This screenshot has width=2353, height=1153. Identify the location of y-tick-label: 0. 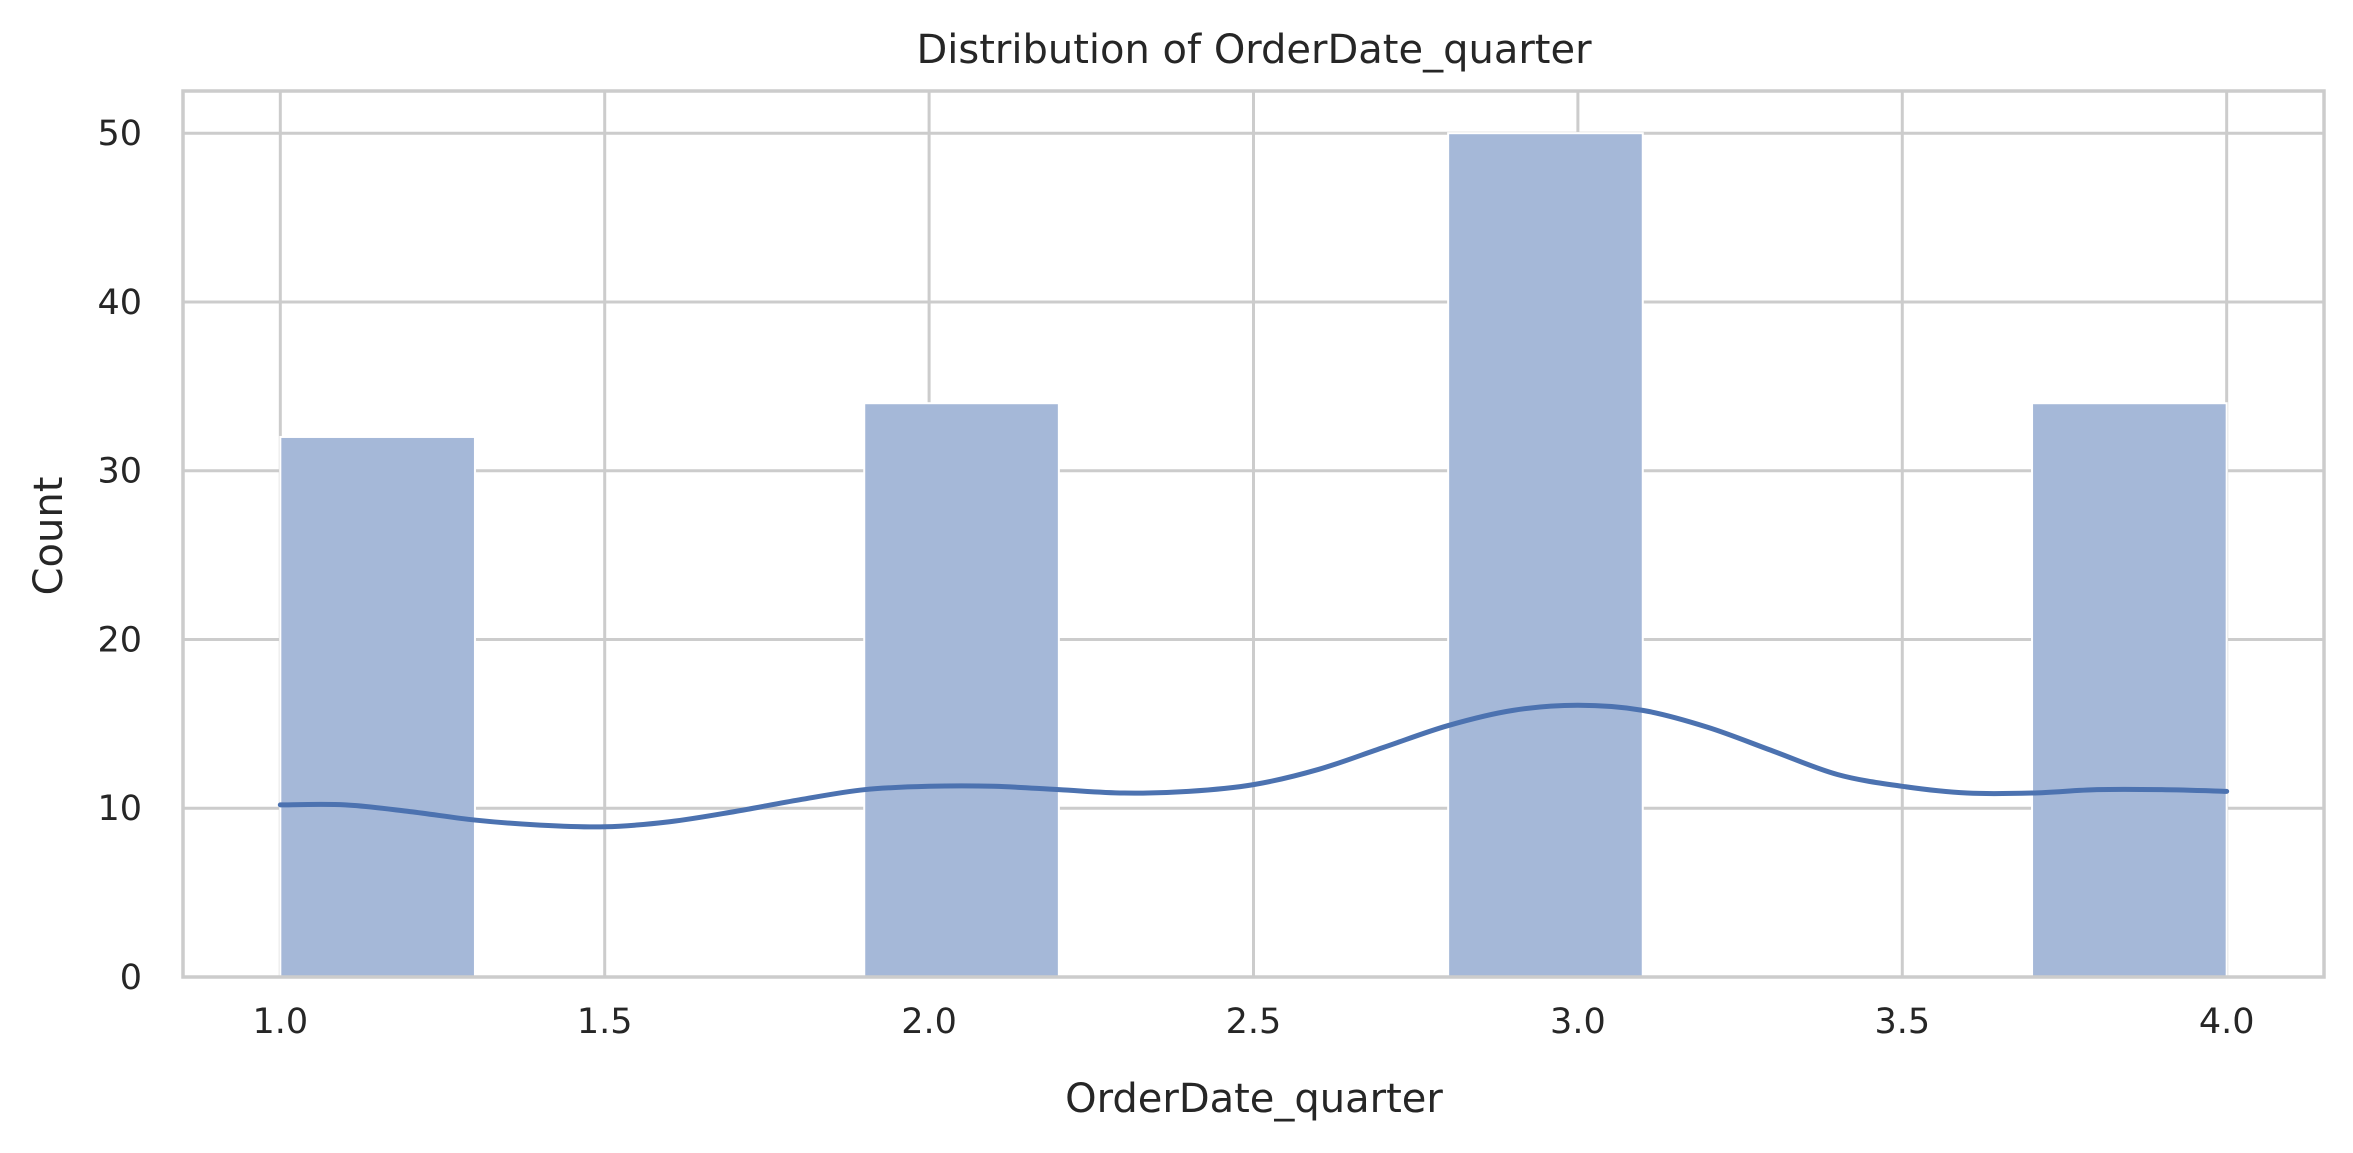
(131, 978).